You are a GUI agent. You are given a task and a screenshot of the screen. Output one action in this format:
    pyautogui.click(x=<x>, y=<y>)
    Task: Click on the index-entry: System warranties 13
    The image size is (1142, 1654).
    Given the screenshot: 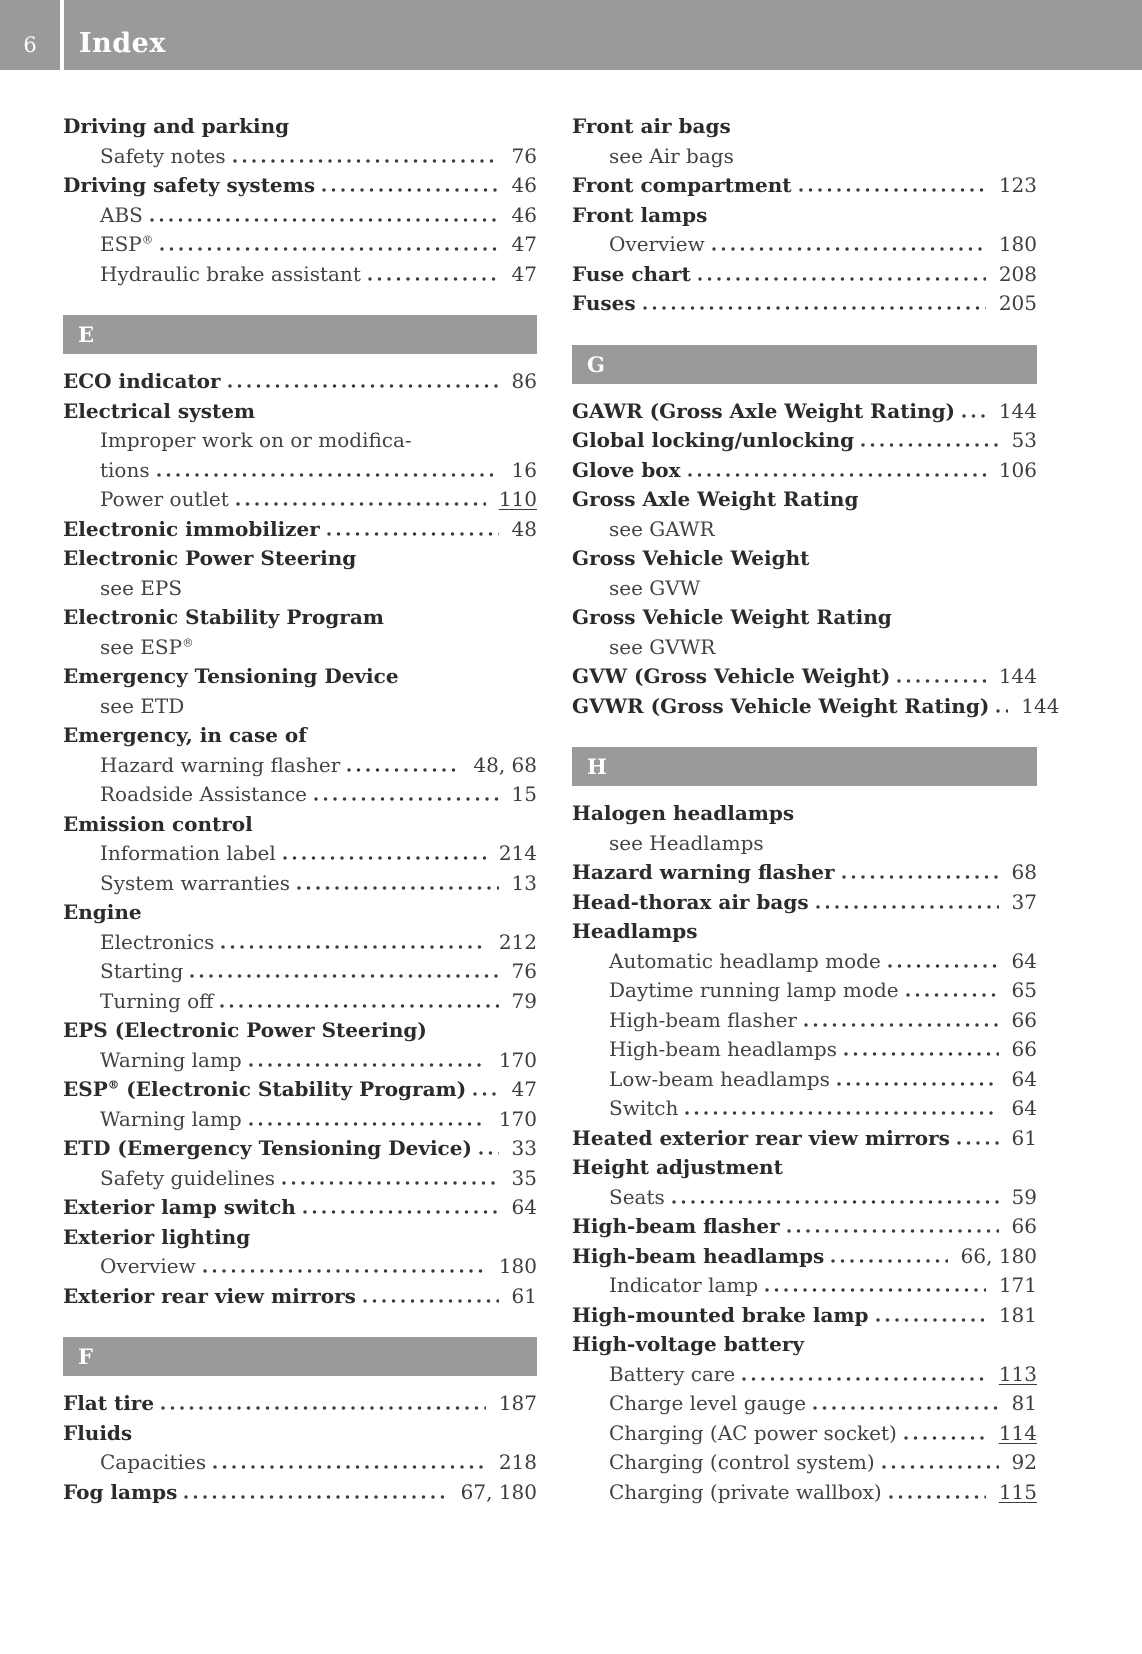 What is the action you would take?
    pyautogui.click(x=300, y=884)
    